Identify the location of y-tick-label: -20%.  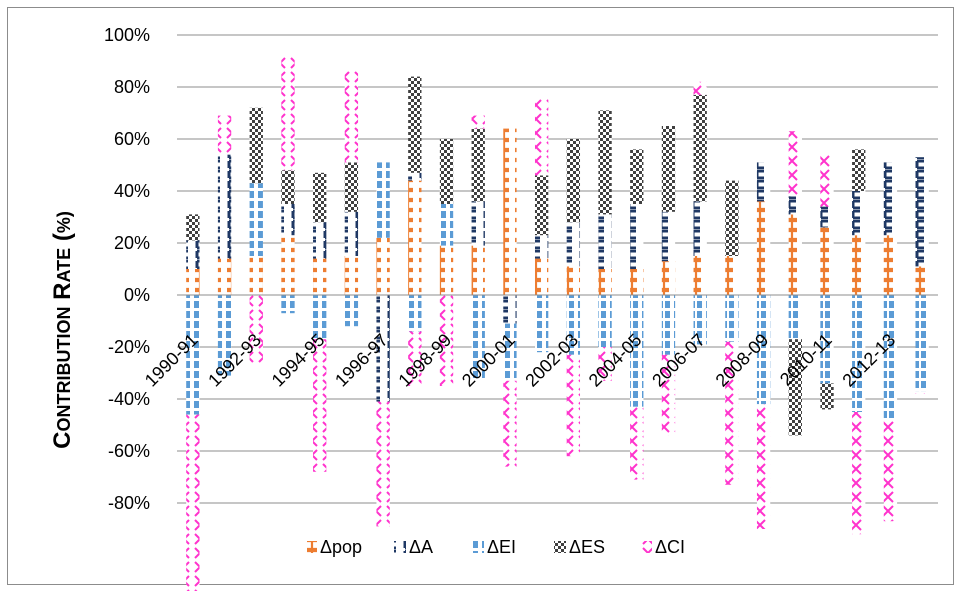
(129, 347).